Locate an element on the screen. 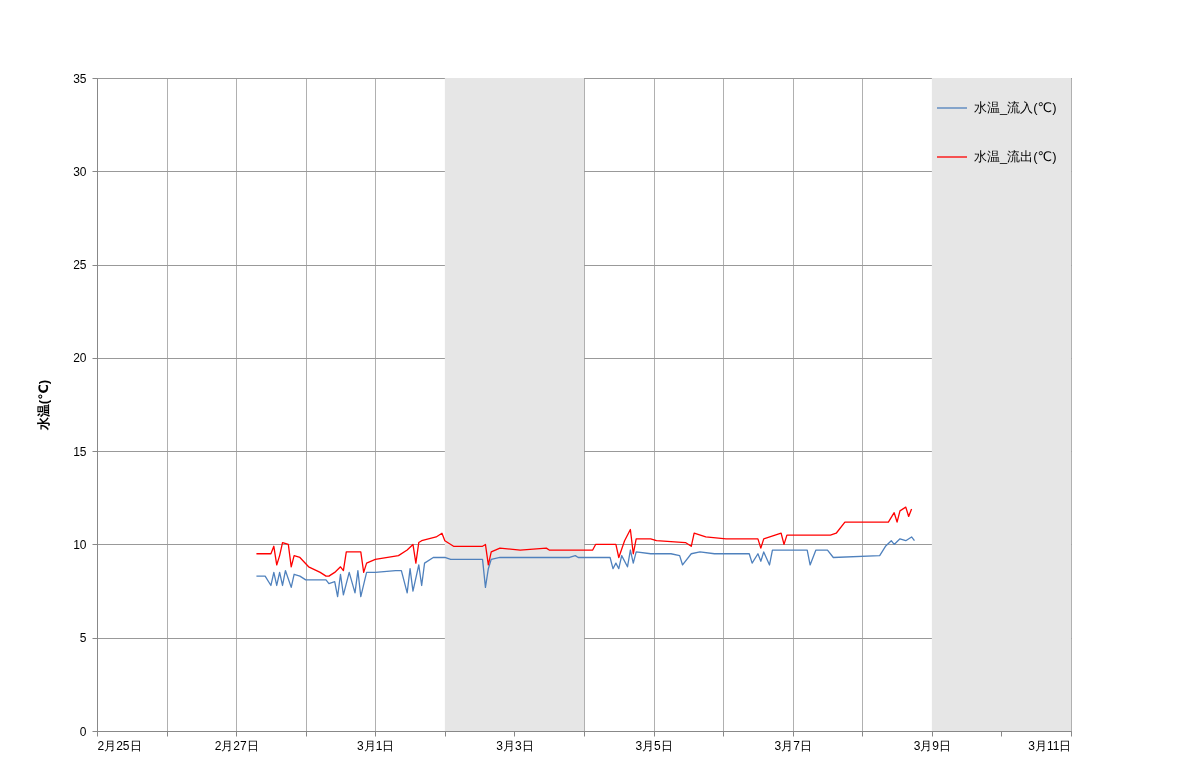 Image resolution: width=1179 pixels, height=767 pixels. x-tick-label: 3月1日 is located at coordinates (376, 745).